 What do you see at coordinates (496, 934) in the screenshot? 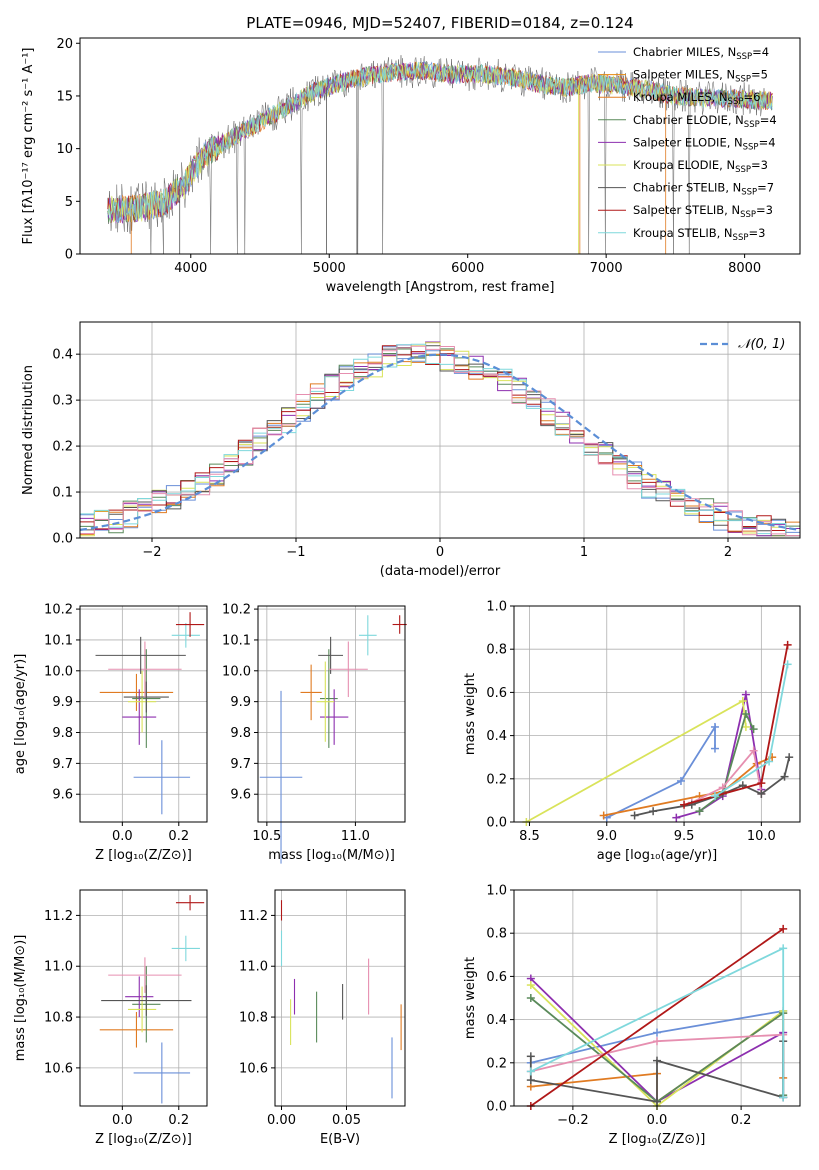
I see `weight-vs-Z-ytick-label: 0.8` at bounding box center [496, 934].